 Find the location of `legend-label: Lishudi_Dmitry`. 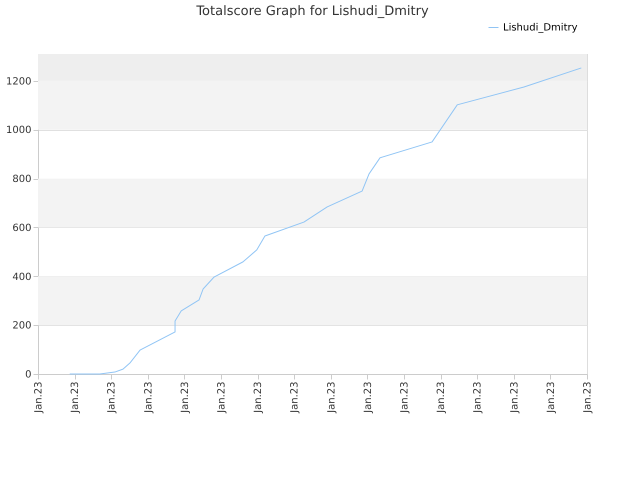

legend-label: Lishudi_Dmitry is located at coordinates (540, 28).